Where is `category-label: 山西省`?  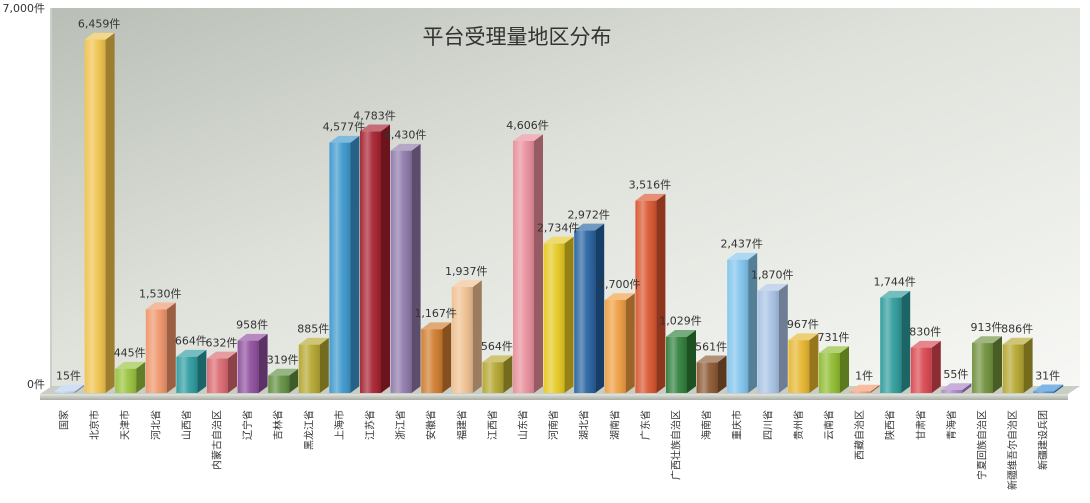 category-label: 山西省 is located at coordinates (186, 425).